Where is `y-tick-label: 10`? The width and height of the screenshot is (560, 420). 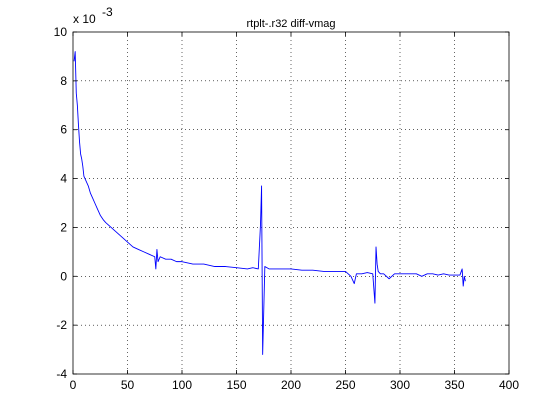 y-tick-label: 10 is located at coordinates (61, 32).